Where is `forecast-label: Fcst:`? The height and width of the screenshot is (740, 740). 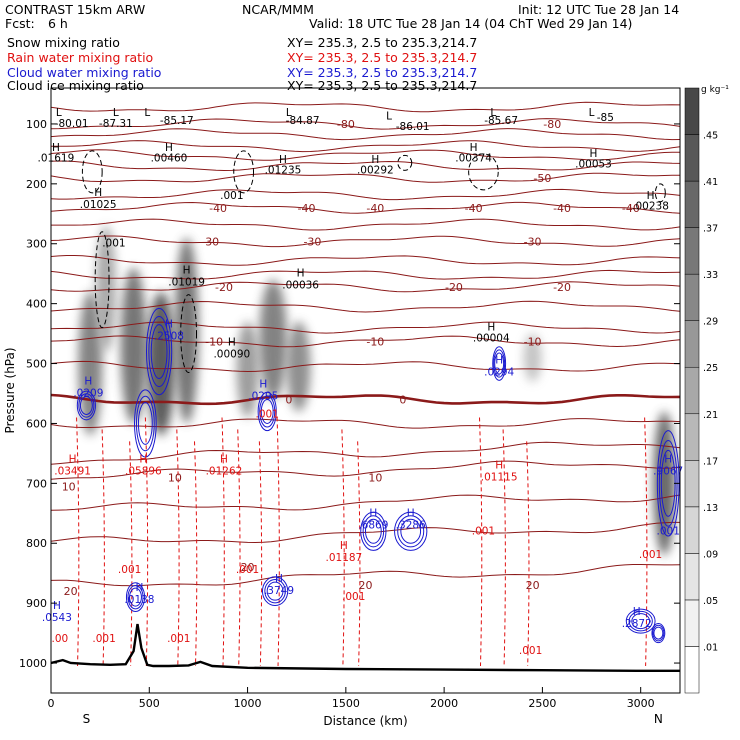
forecast-label: Fcst: is located at coordinates (20, 23).